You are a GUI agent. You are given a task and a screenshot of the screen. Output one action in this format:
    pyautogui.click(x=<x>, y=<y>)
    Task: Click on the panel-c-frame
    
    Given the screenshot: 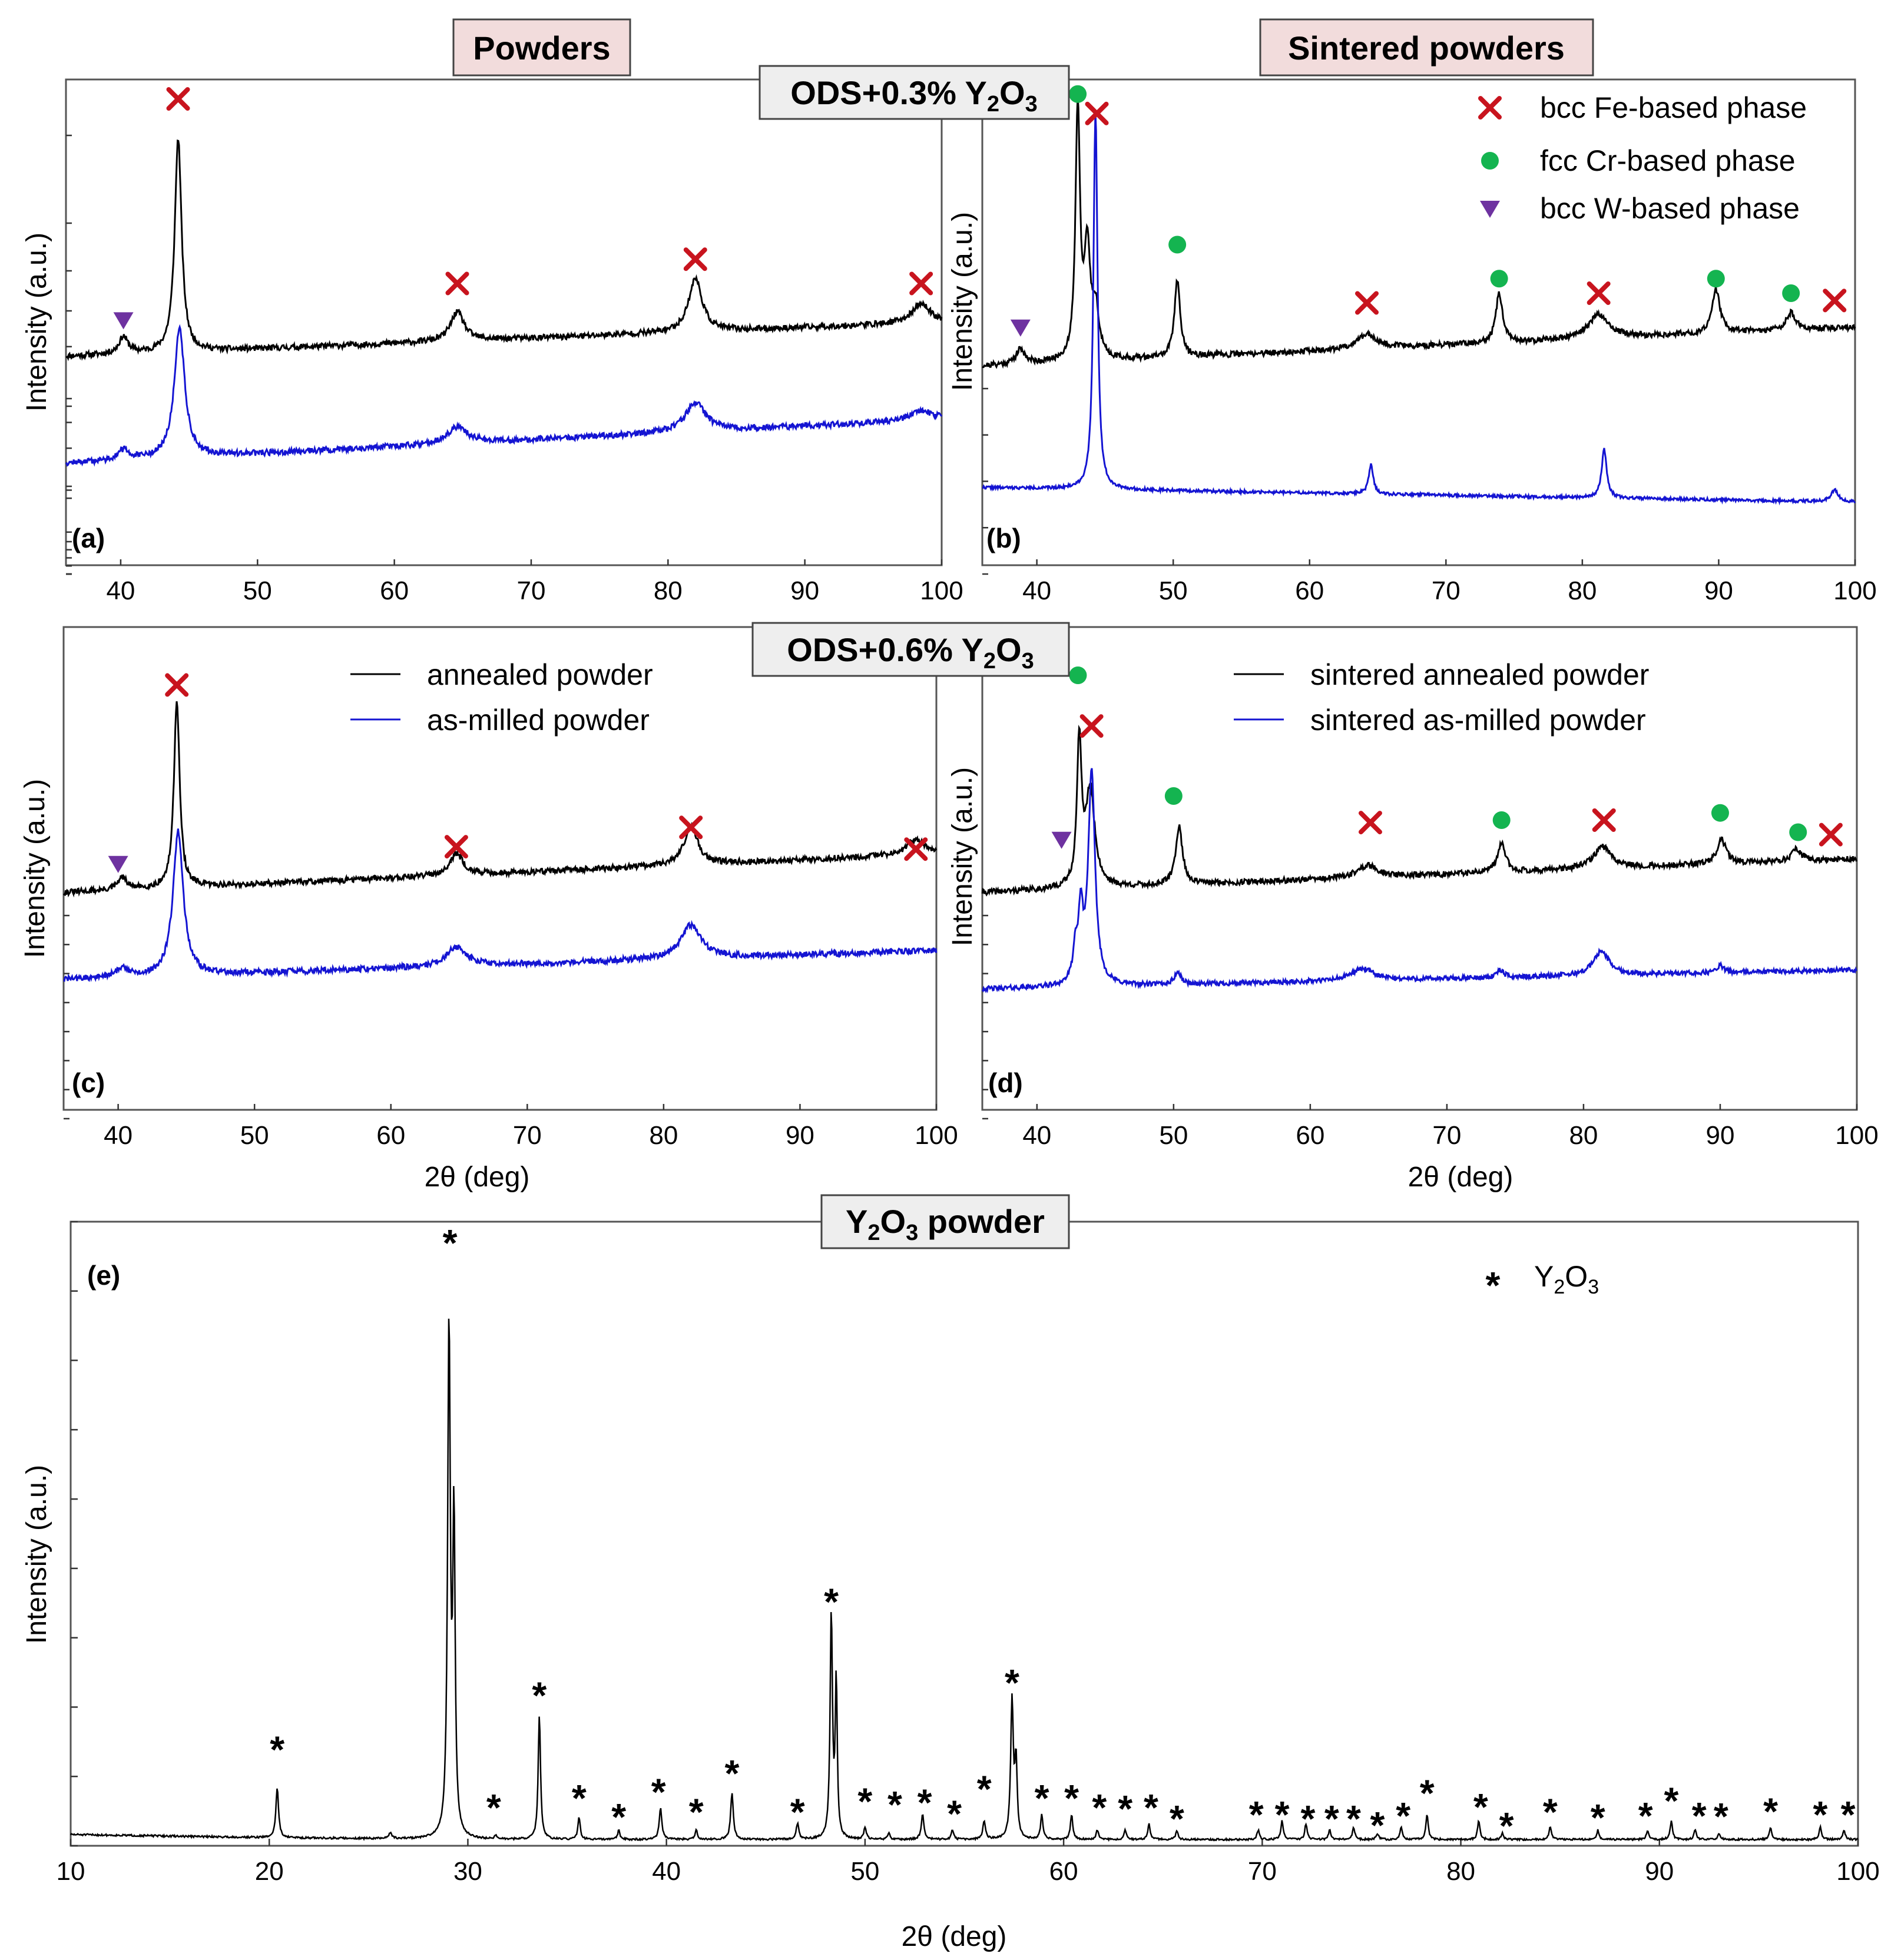 What is the action you would take?
    pyautogui.click(x=500, y=868)
    